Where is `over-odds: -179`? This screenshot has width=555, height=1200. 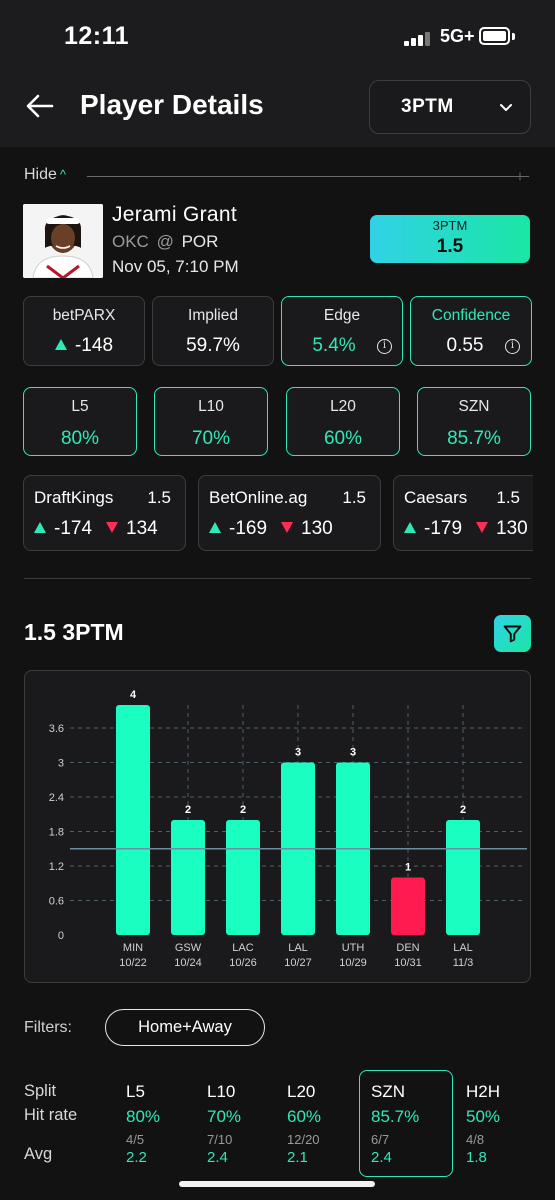 over-odds: -179 is located at coordinates (443, 528).